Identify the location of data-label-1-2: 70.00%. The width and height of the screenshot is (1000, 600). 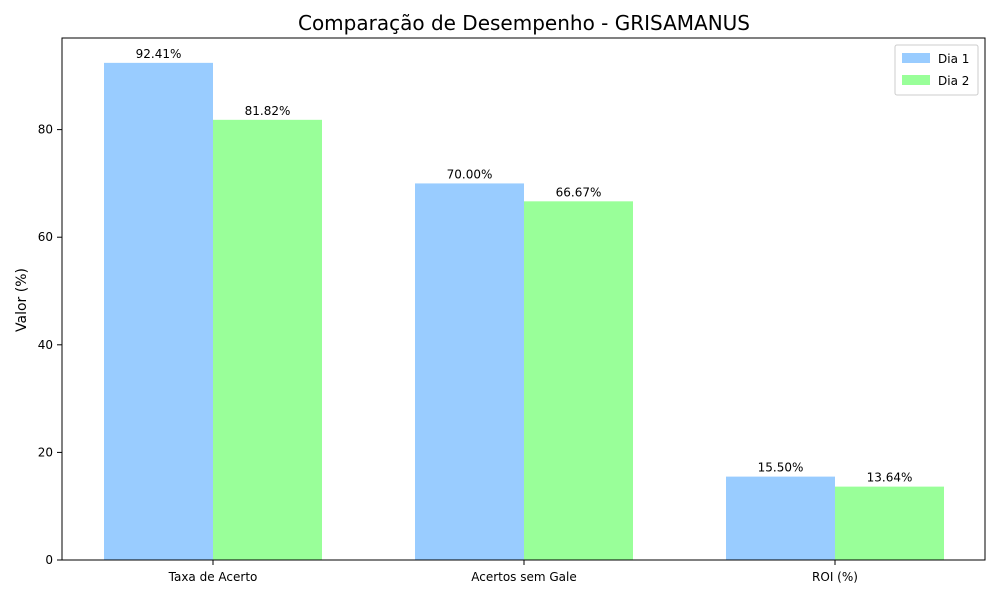
(470, 174).